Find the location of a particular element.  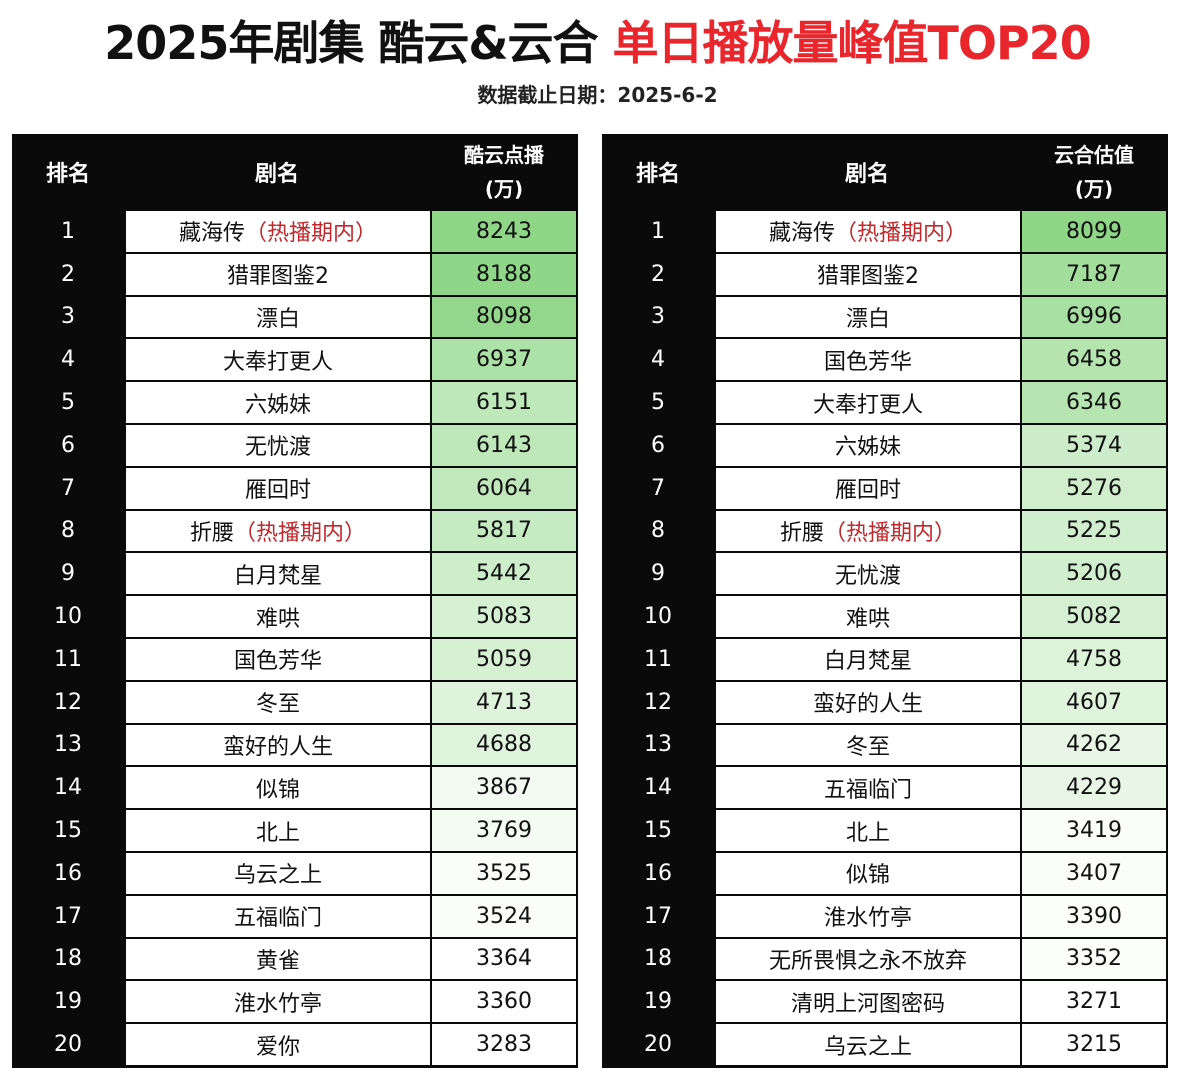

drama-name: 北上 is located at coordinates (277, 833).